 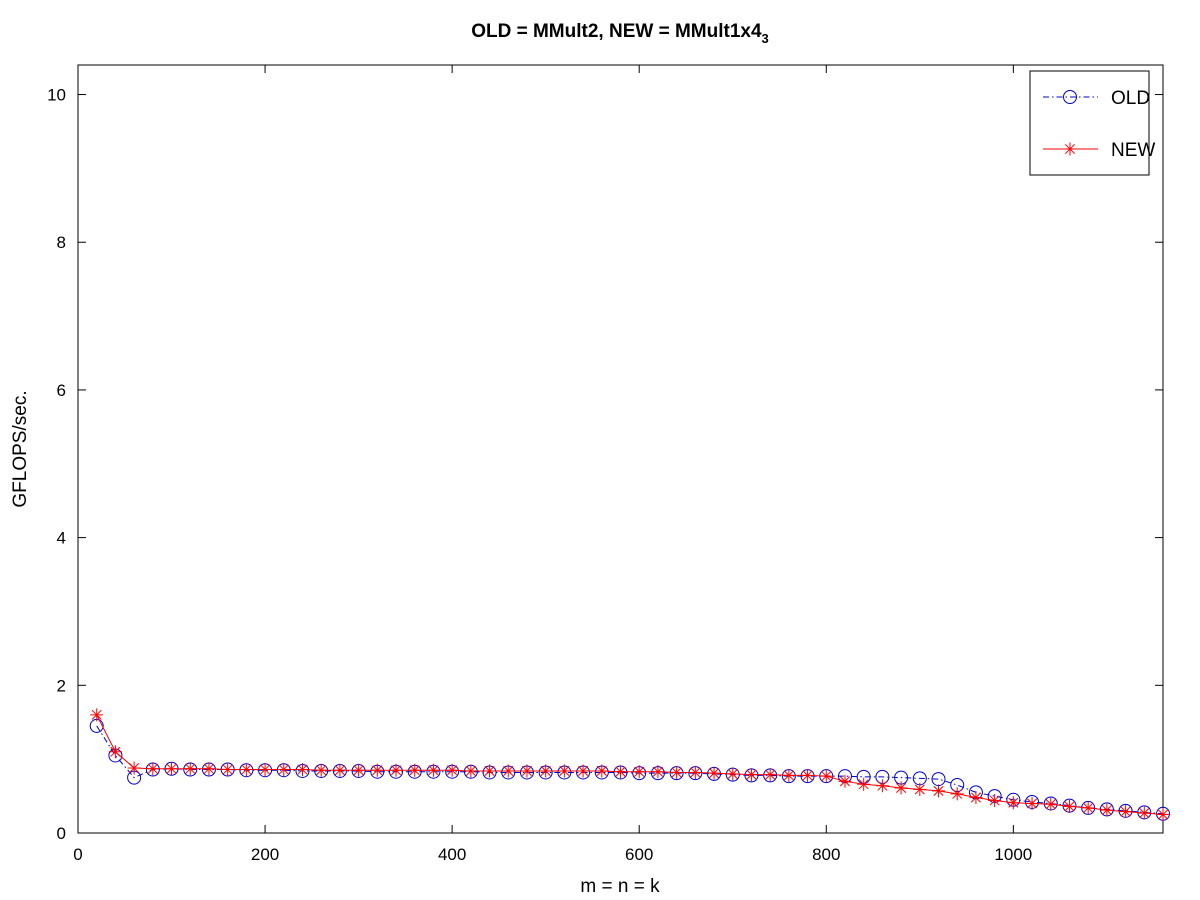 What do you see at coordinates (265, 854) in the screenshot?
I see `x-tick-label: 200` at bounding box center [265, 854].